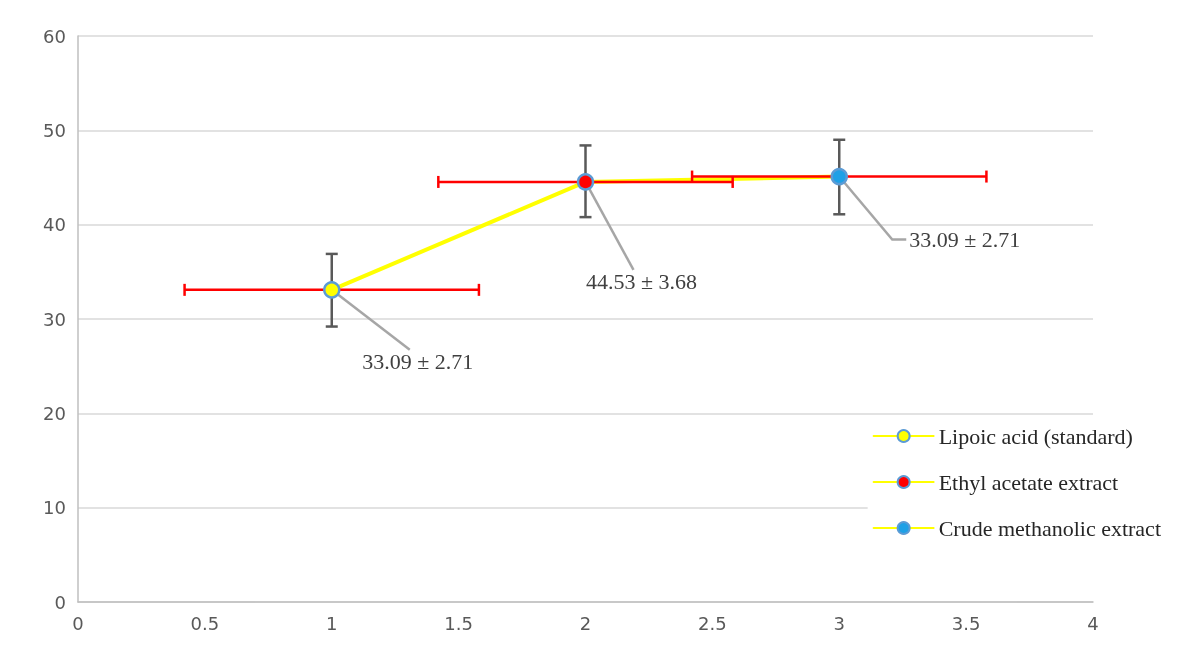  What do you see at coordinates (1050, 528) in the screenshot?
I see `legend-label: Crude methanolic extract` at bounding box center [1050, 528].